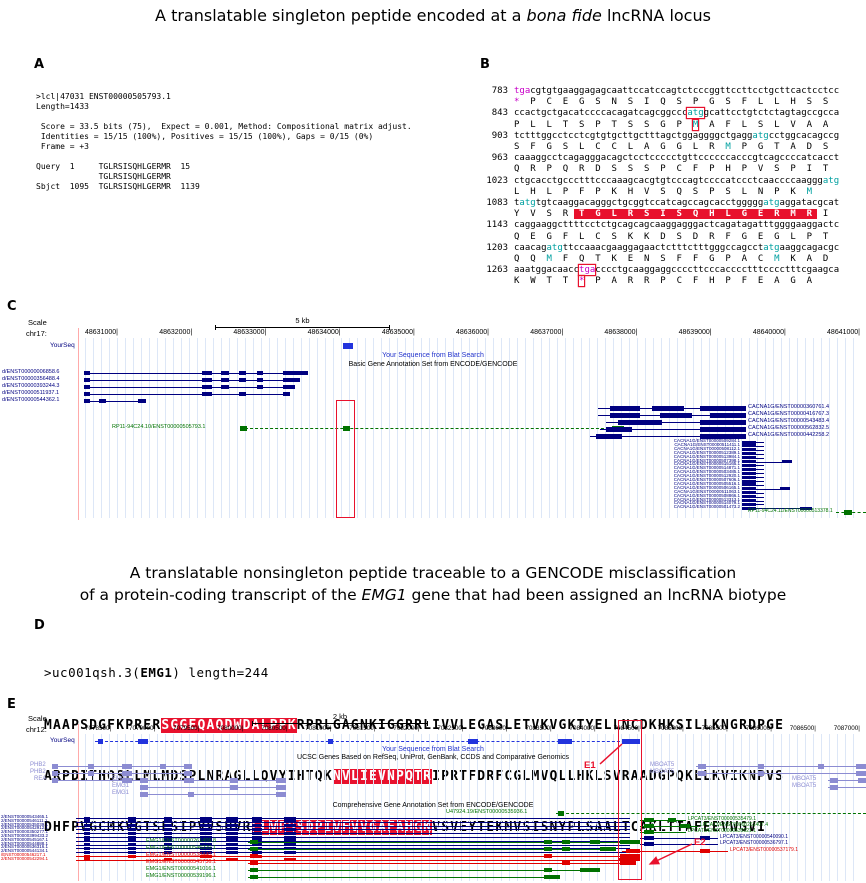  I want to click on transcript-label: LPCAT3/ENST00000536797.1, so click(754, 843).